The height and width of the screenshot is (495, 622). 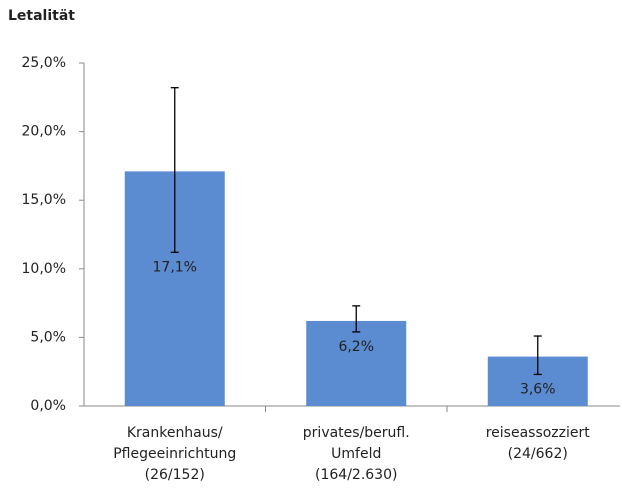 I want to click on y-tick-label: 25,0%, so click(x=44, y=63).